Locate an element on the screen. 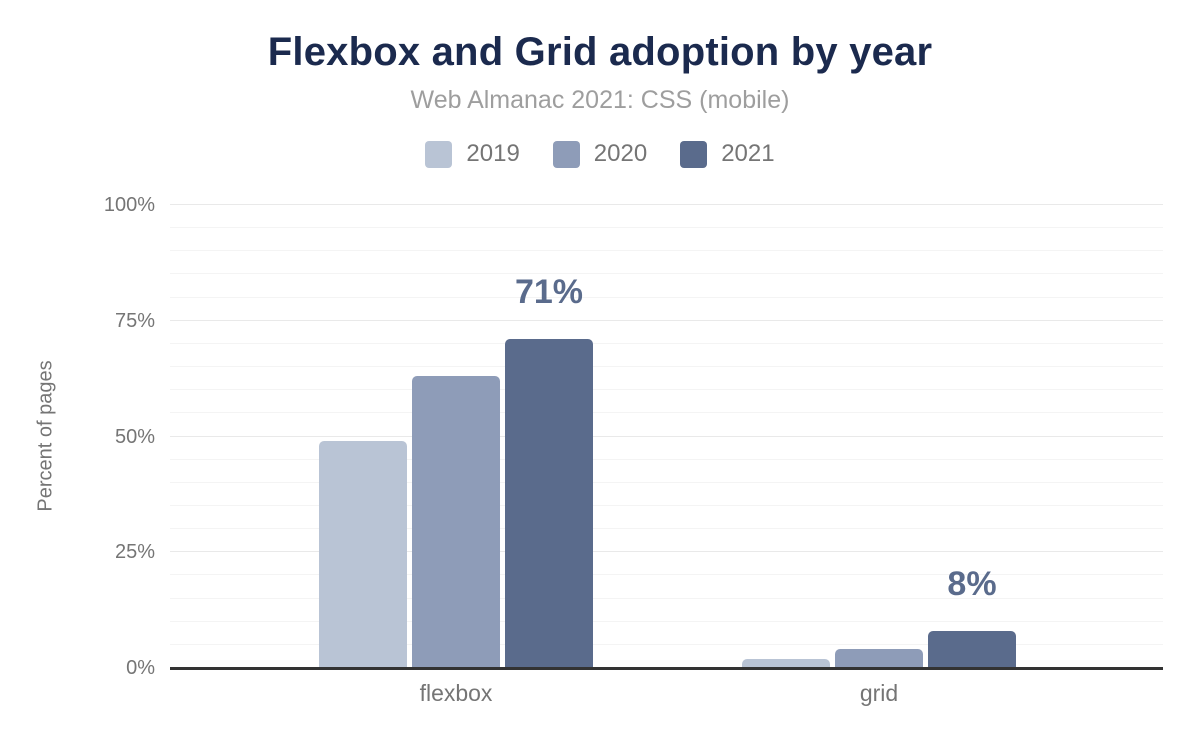 This screenshot has width=1200, height=742. legend-label-2019: 2019 is located at coordinates (493, 153).